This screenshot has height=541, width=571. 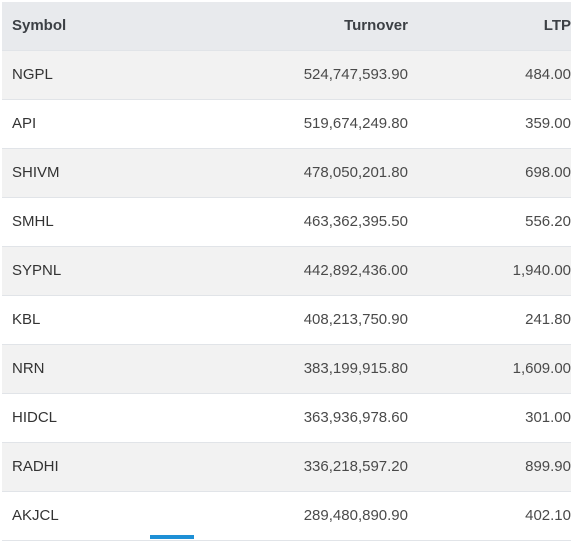 I want to click on cell-symbol: API, so click(x=97, y=124).